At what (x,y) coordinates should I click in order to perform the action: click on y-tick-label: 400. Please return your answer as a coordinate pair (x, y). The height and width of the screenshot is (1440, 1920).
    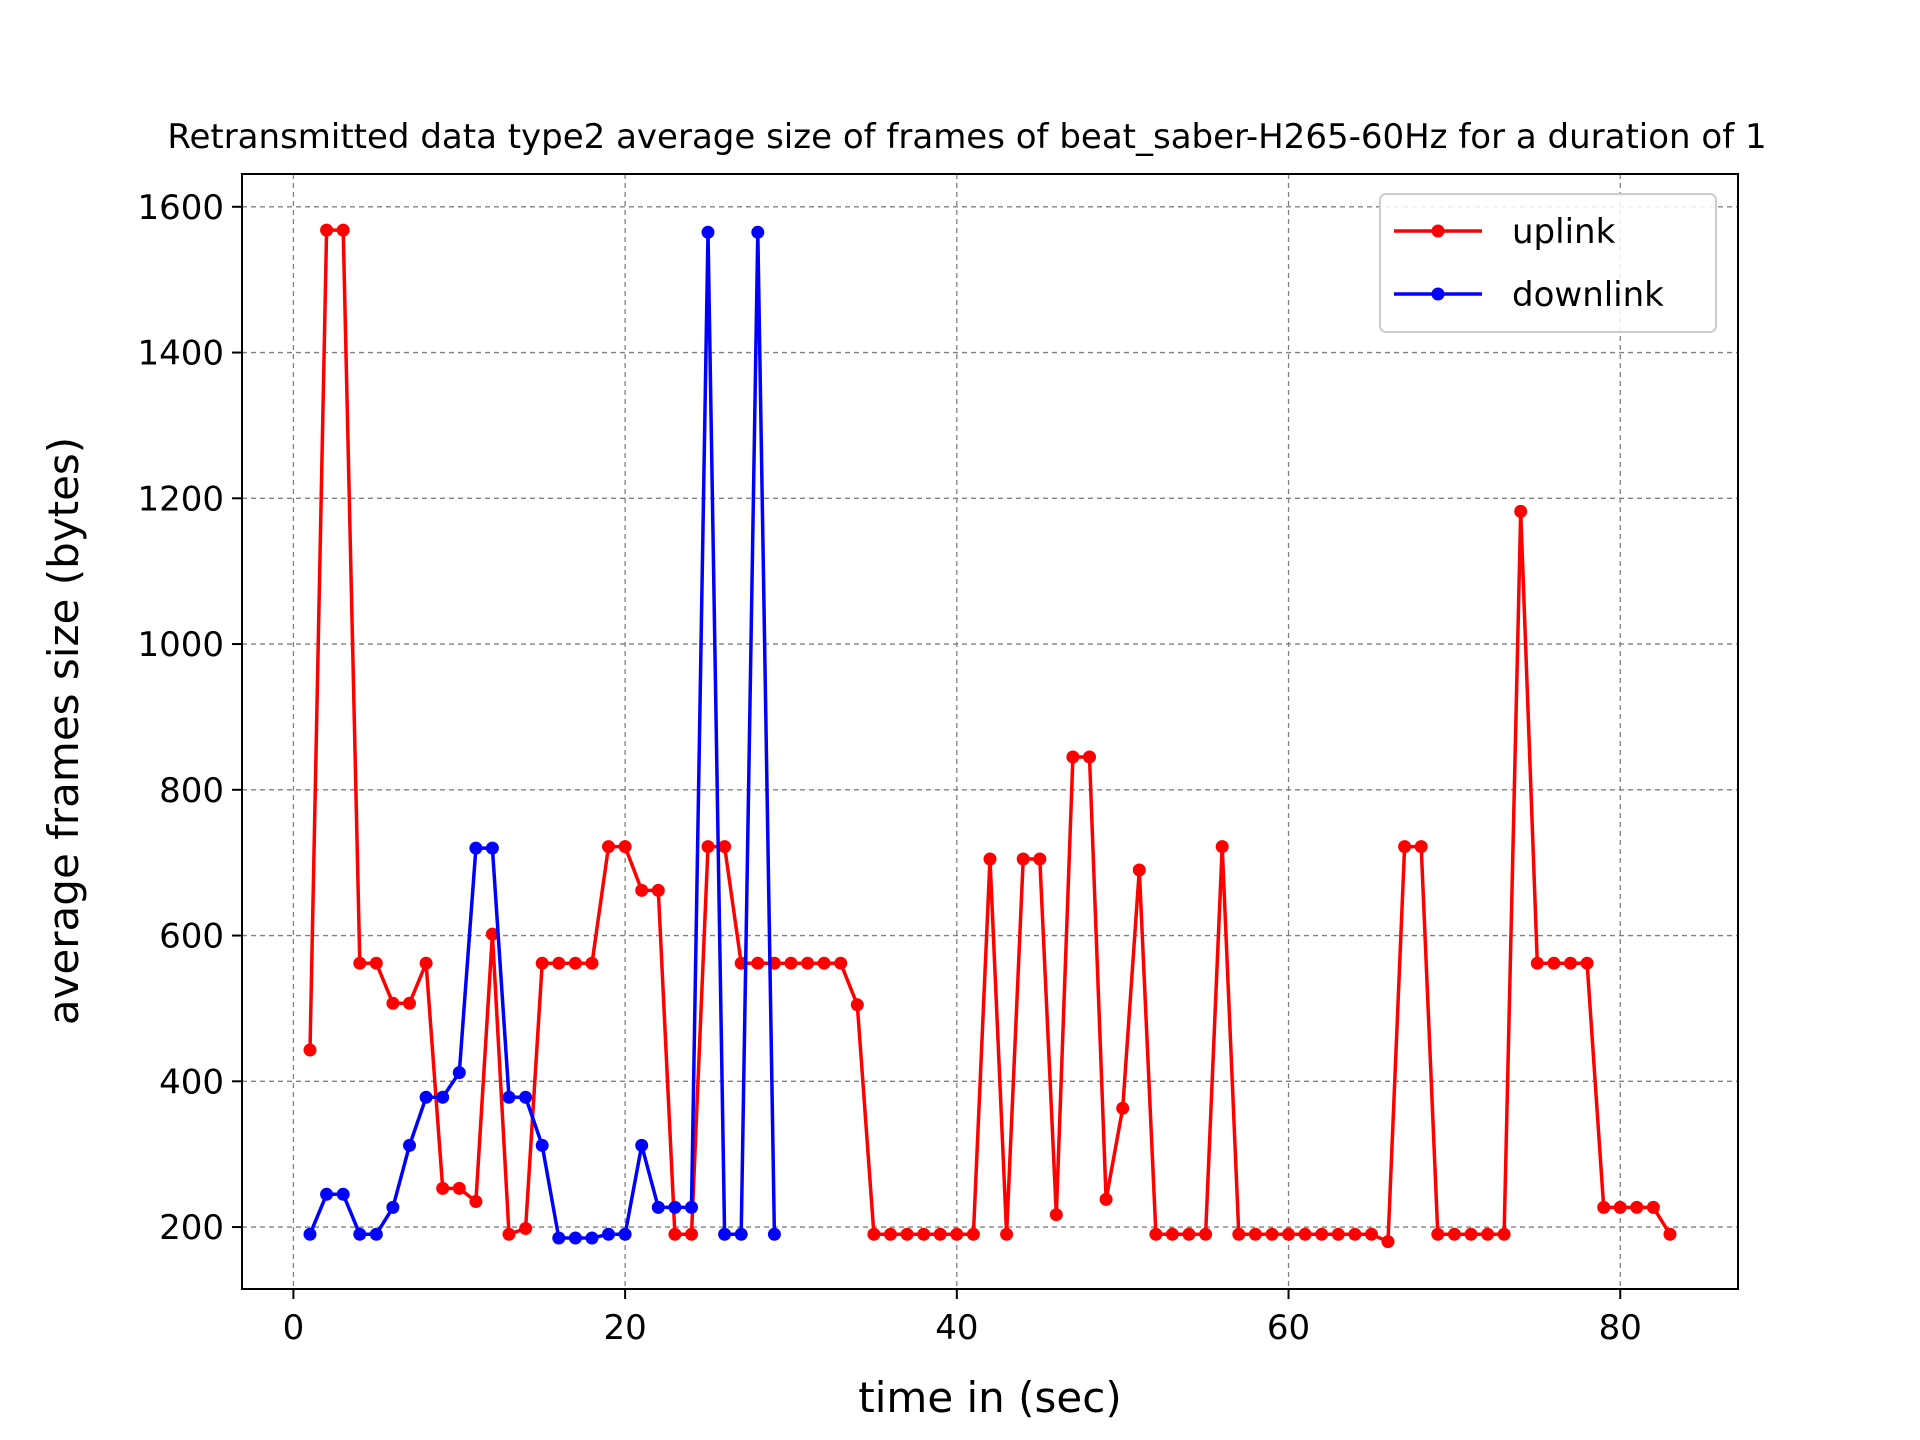
    Looking at the image, I should click on (191, 1082).